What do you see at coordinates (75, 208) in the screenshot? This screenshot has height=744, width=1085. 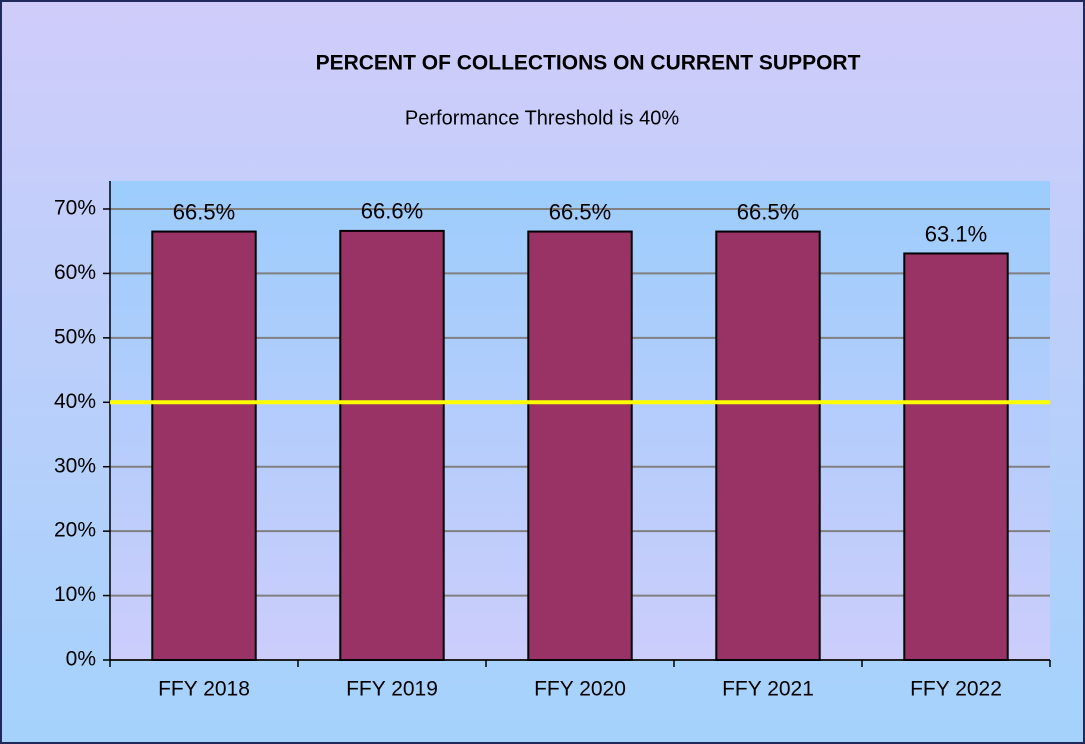 I see `y-tick-label: 70%` at bounding box center [75, 208].